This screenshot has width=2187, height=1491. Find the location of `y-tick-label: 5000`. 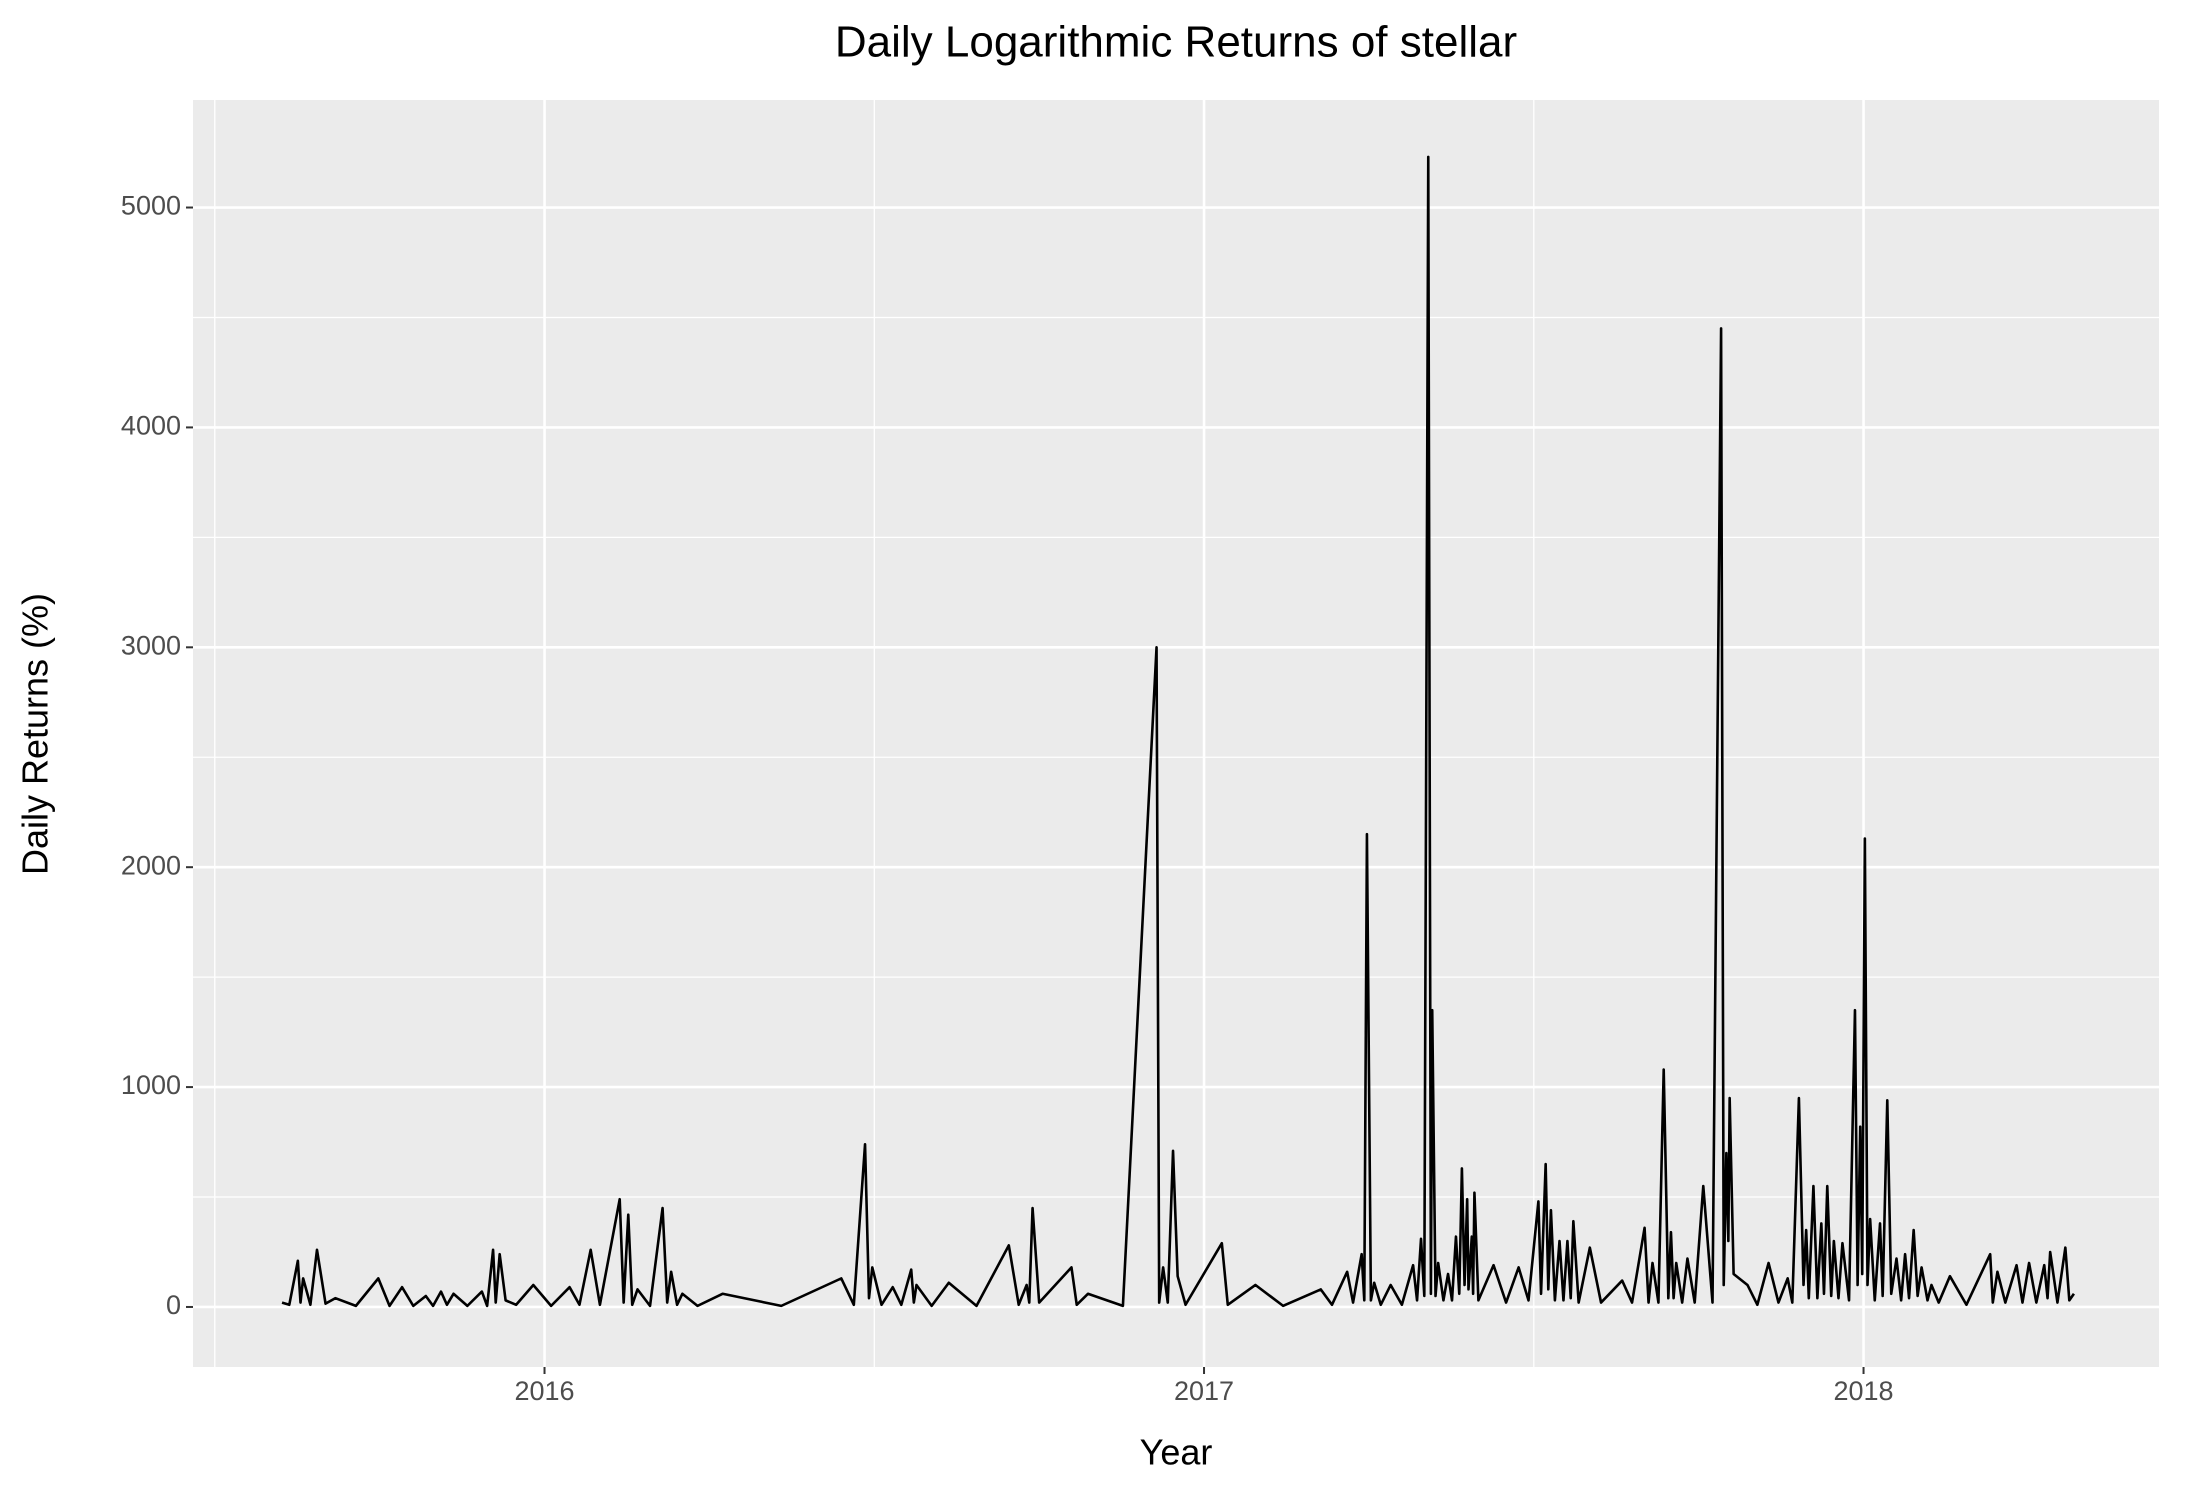

y-tick-label: 5000 is located at coordinates (151, 206).